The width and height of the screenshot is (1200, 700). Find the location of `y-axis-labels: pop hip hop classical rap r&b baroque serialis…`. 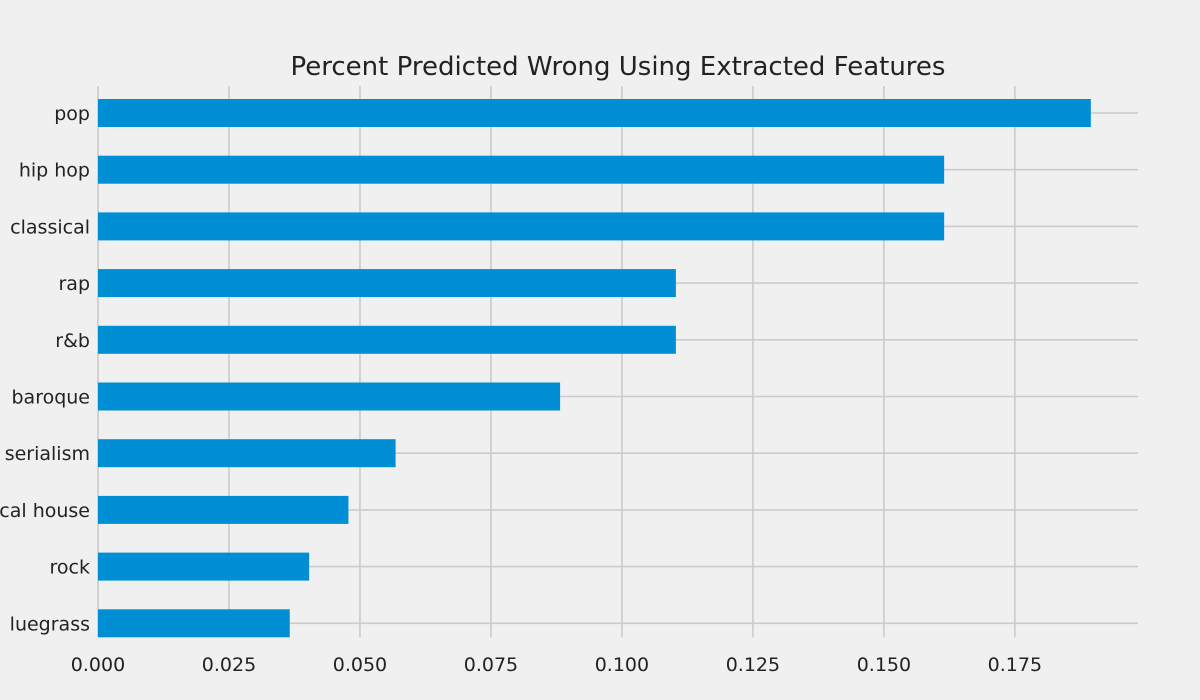

y-axis-labels: pop hip hop classical rap r&b baroque serialis… is located at coordinates (45, 369).